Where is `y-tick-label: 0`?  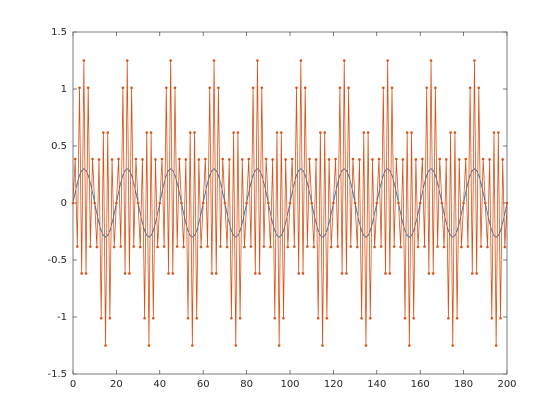
y-tick-label: 0 is located at coordinates (64, 203).